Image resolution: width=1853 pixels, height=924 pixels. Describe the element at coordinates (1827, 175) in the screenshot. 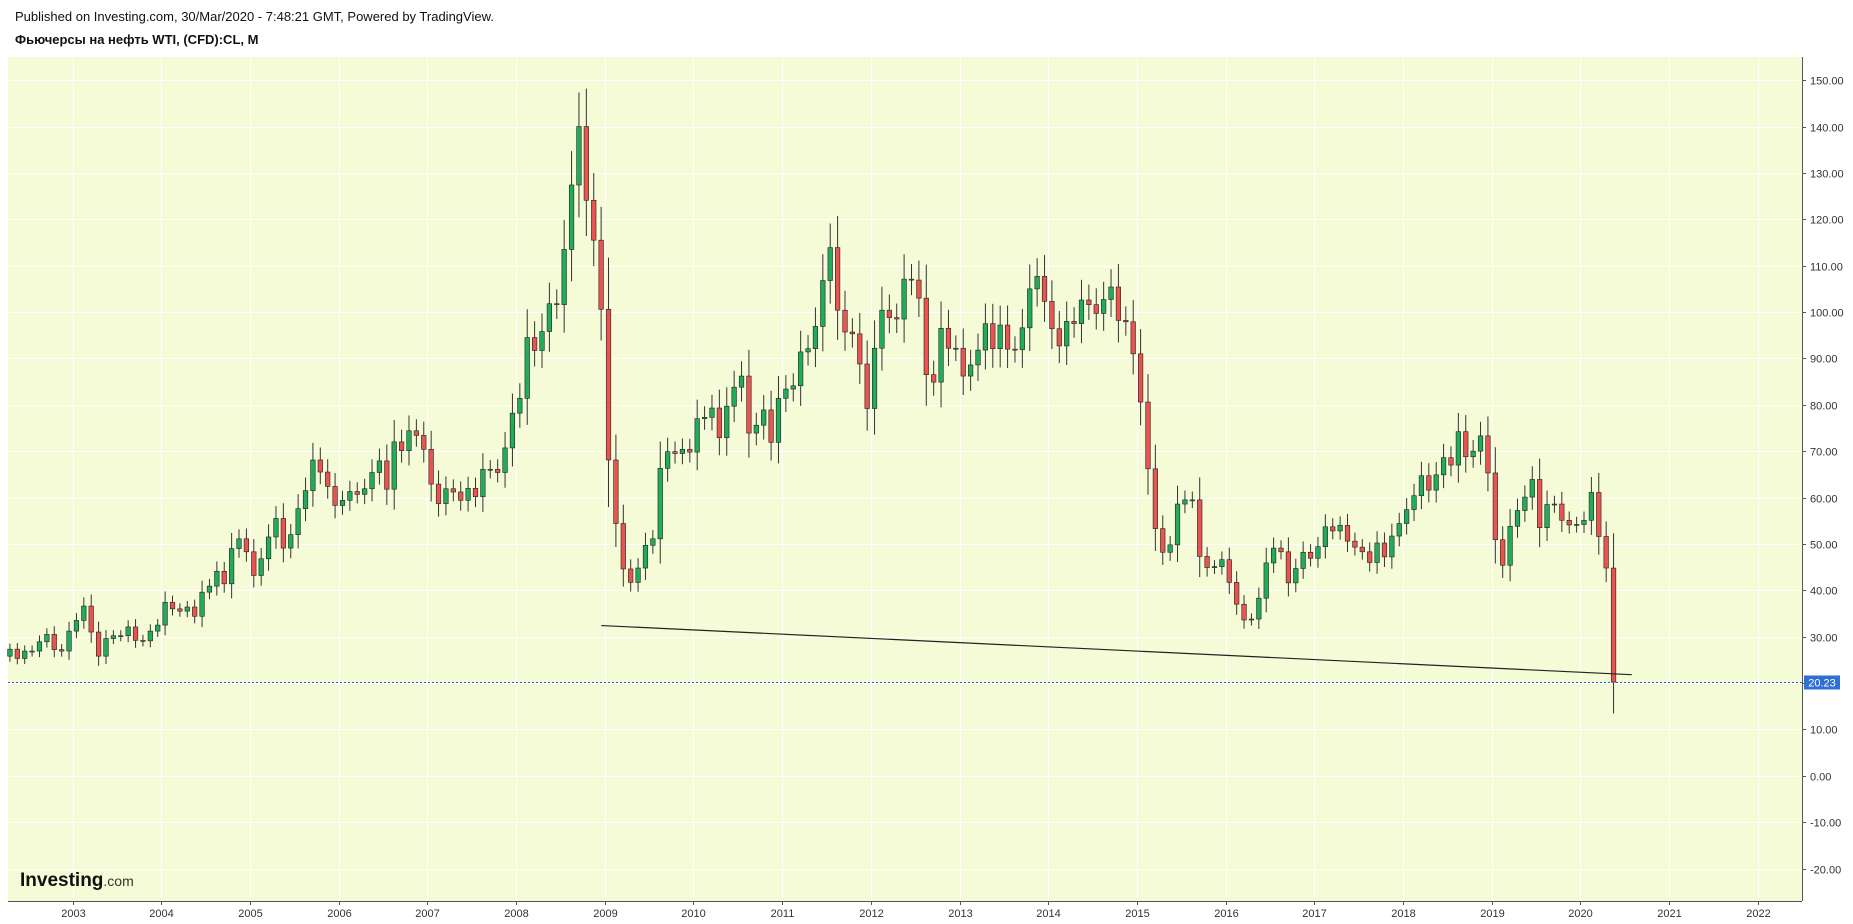

I see `y-tick-label: 130.00` at that location.